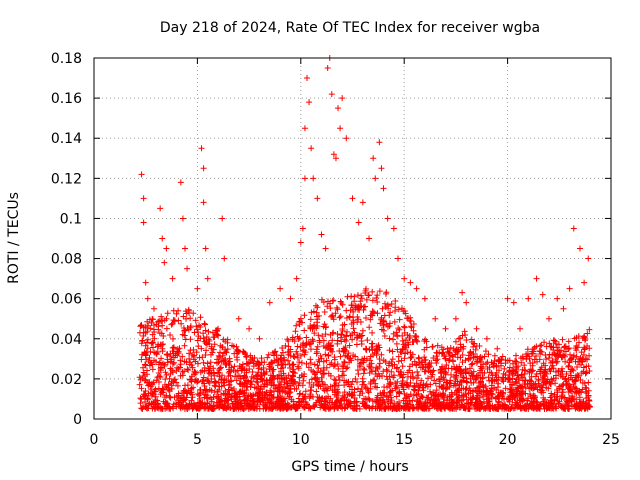 The width and height of the screenshot is (640, 480). Describe the element at coordinates (197, 440) in the screenshot. I see `x-tick-label: 5` at that location.